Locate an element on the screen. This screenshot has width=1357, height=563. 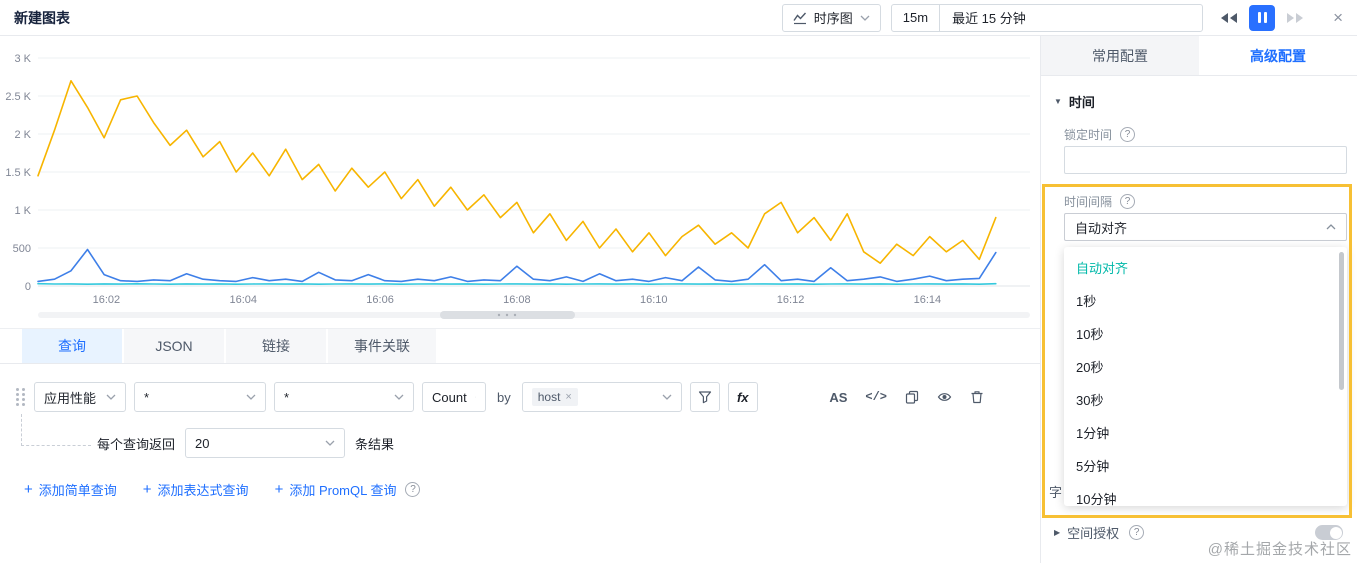
playback-controls is located at coordinates (1262, 17).